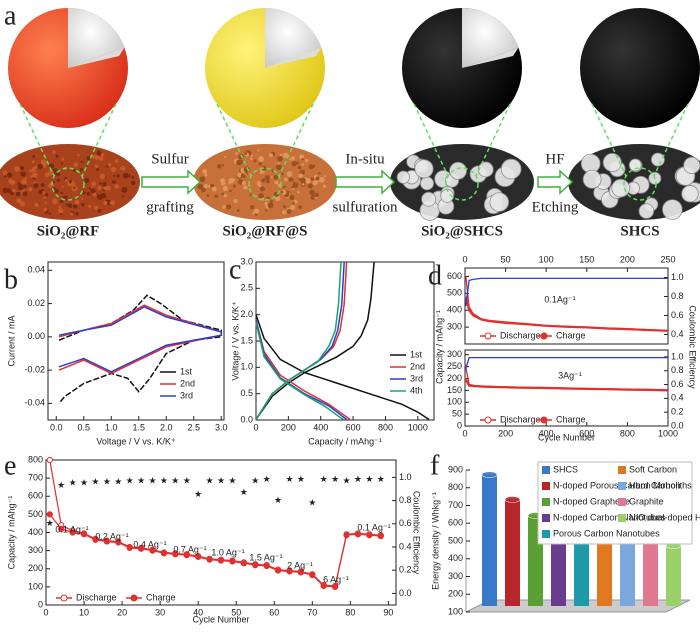  I want to click on panel-label: d, so click(435, 275).